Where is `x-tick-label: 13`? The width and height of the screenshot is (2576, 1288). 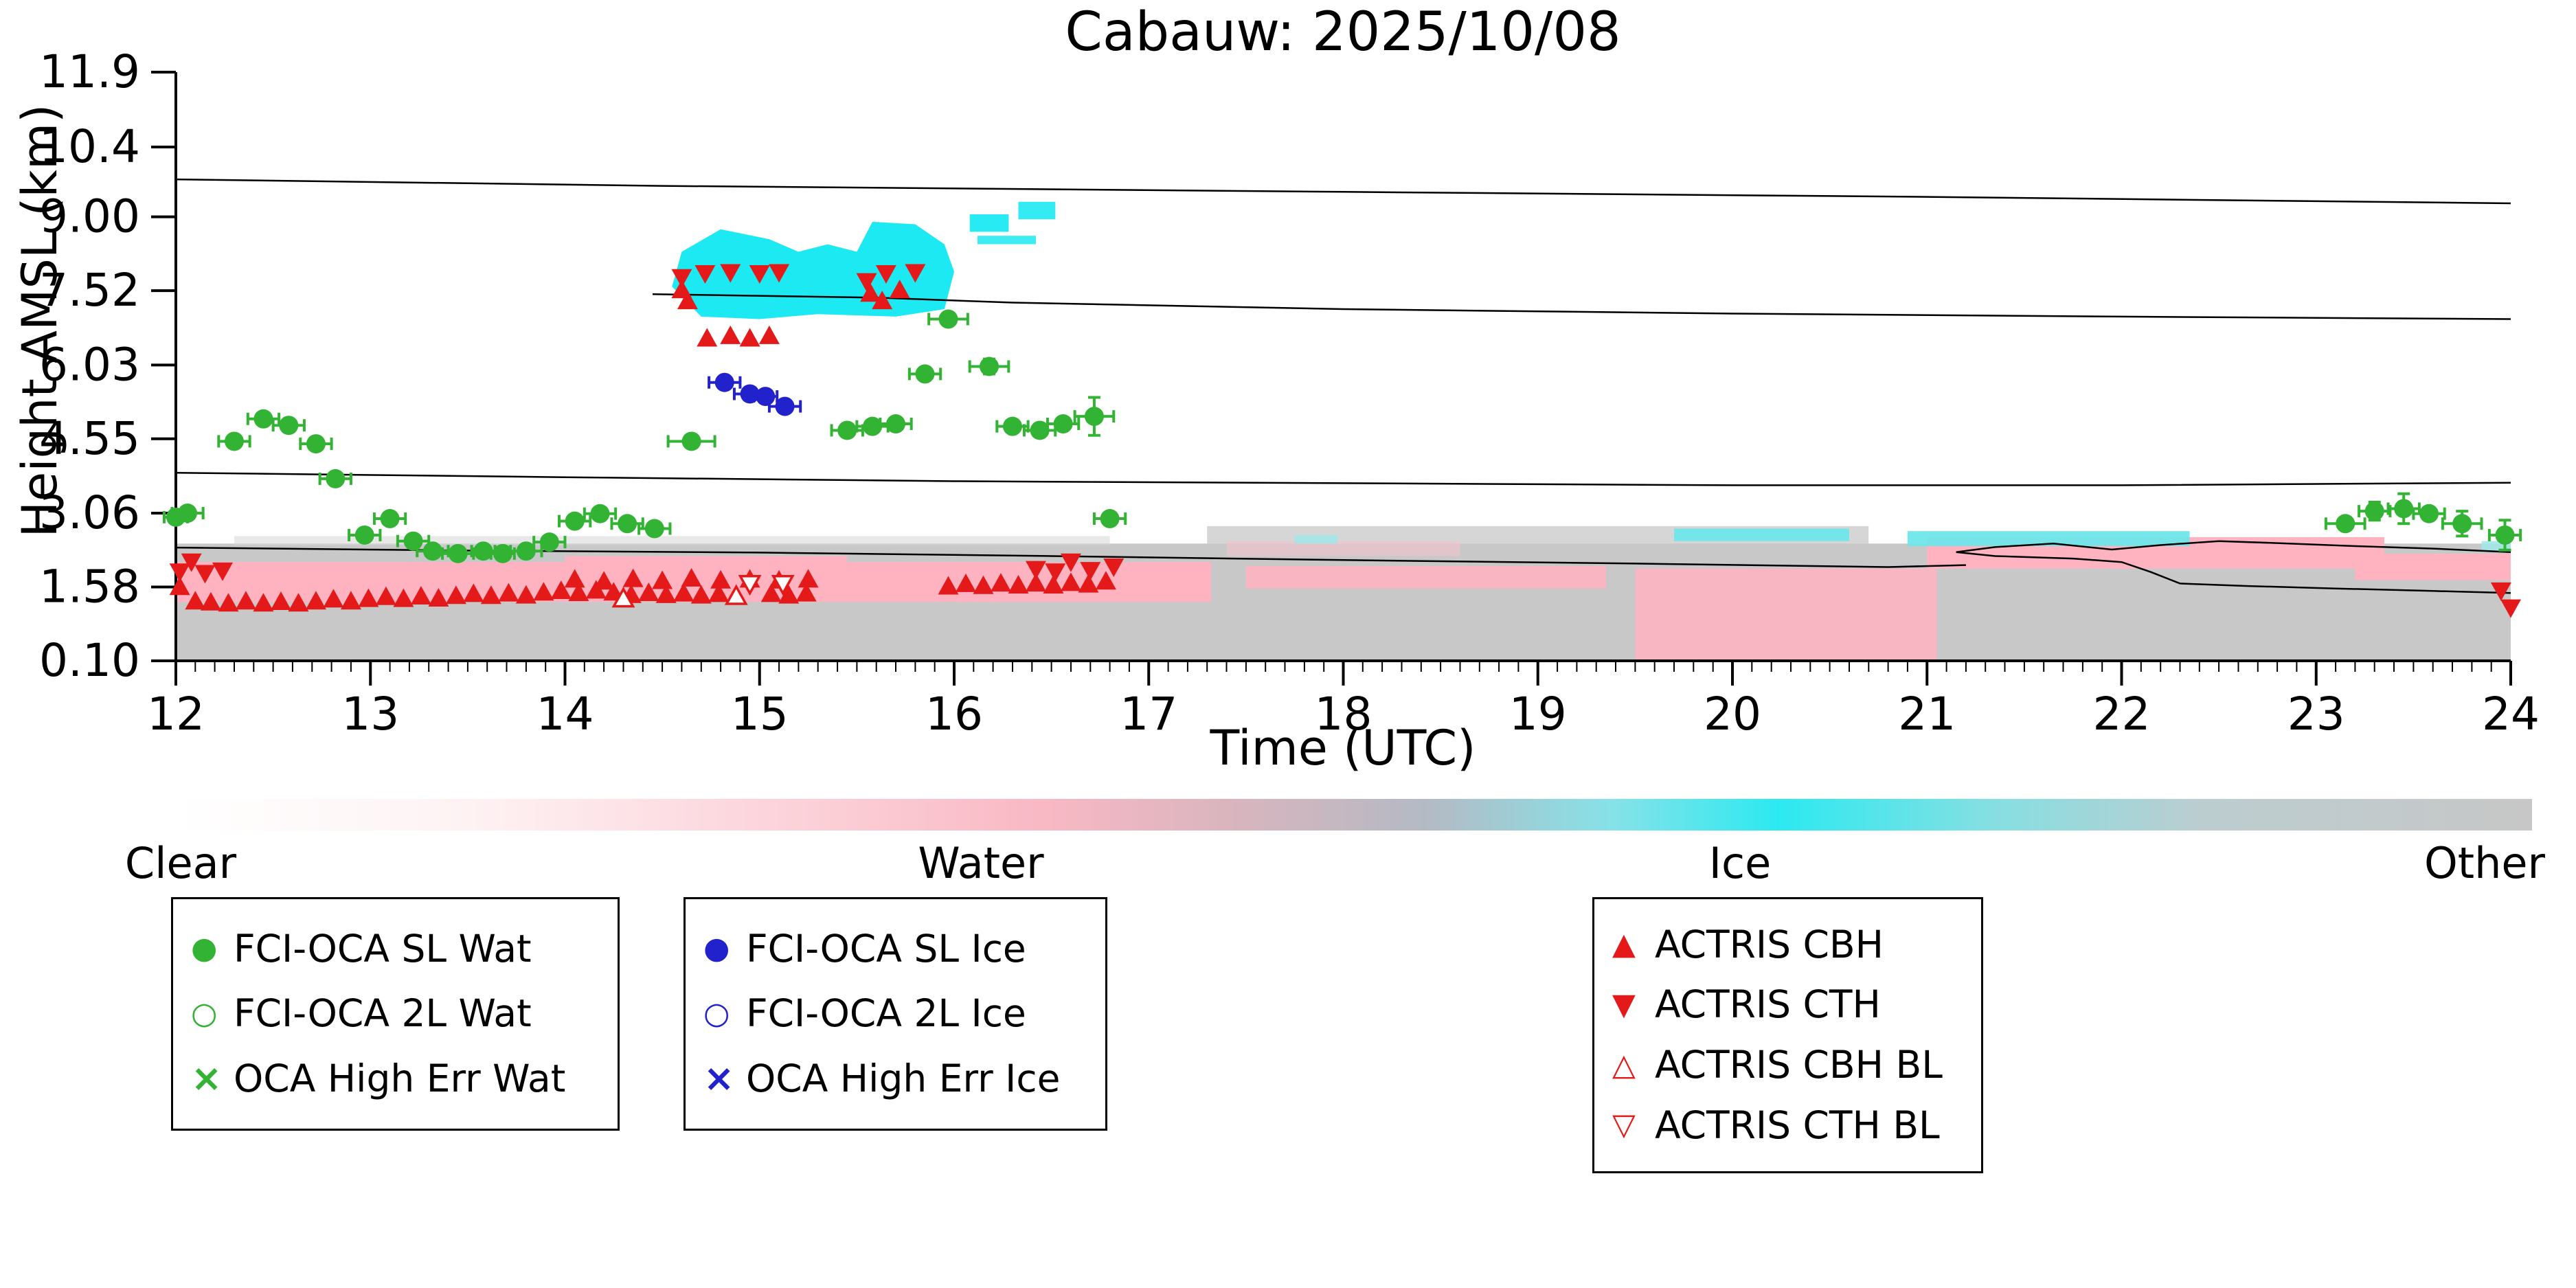 x-tick-label: 13 is located at coordinates (370, 714).